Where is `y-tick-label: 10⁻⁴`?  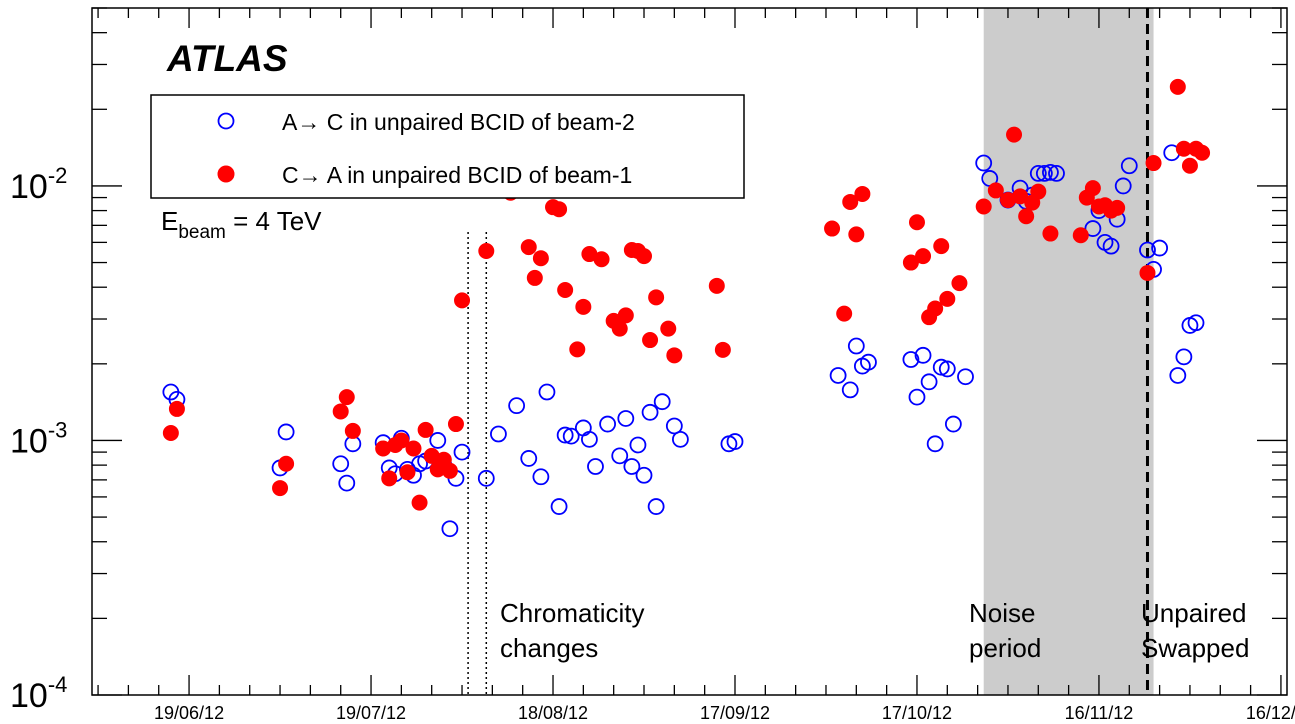
y-tick-label: 10⁻⁴ is located at coordinates (38, 693).